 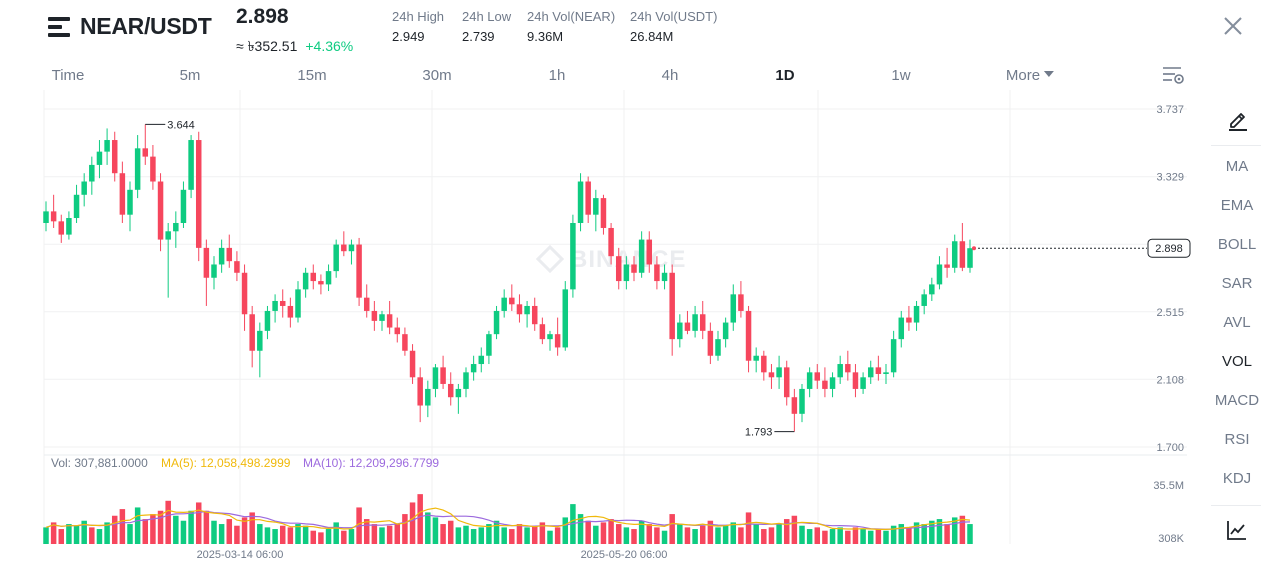 I want to click on tab-30m: 30m, so click(x=437, y=75).